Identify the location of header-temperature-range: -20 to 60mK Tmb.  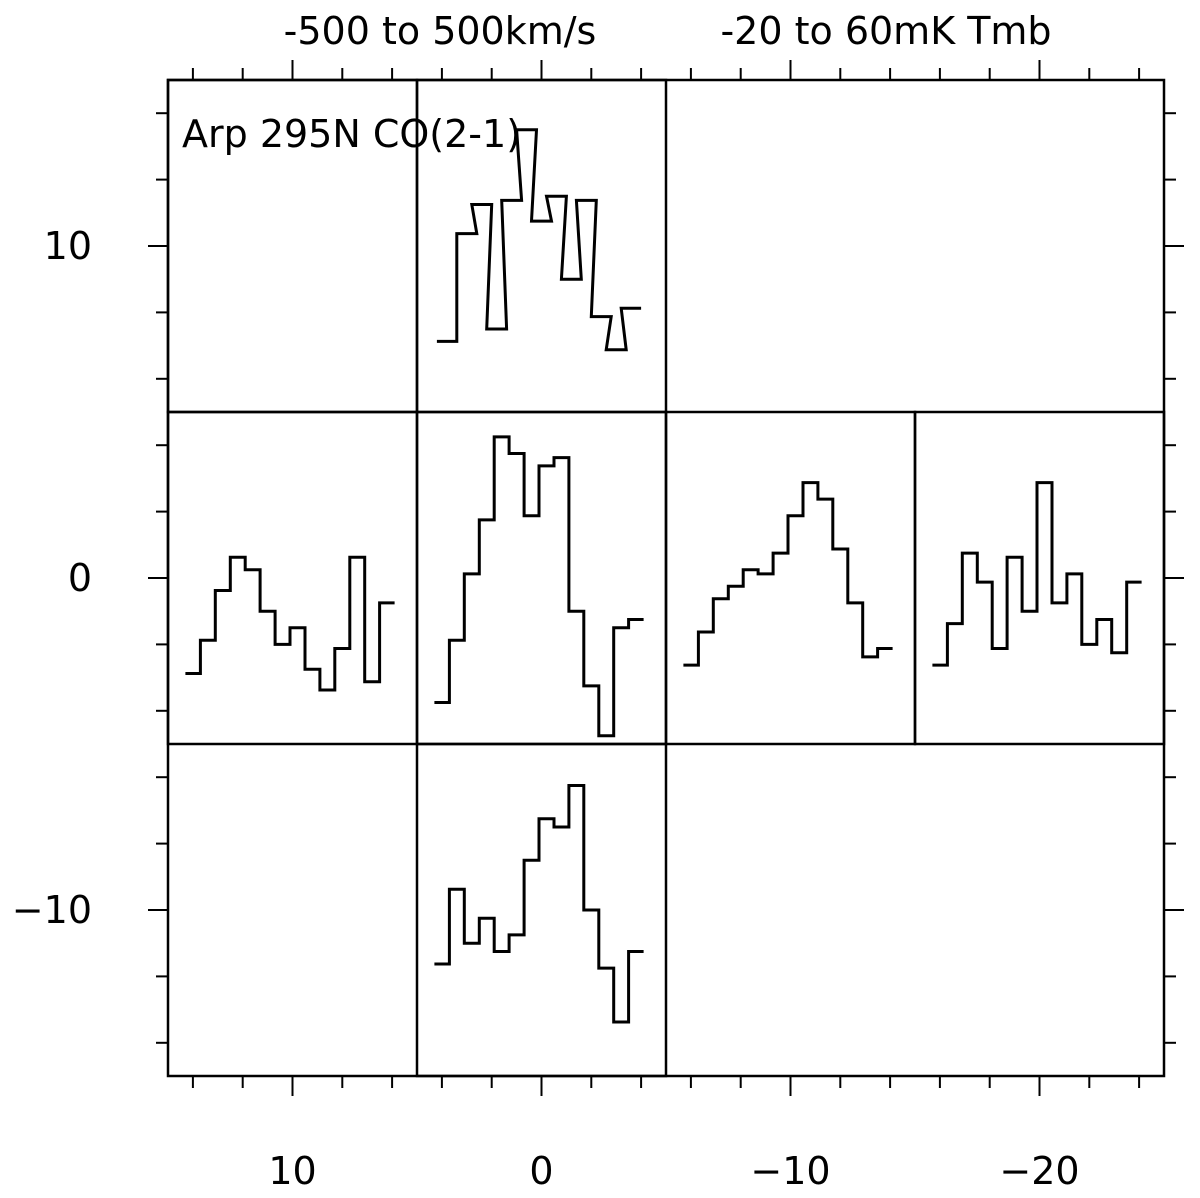
(885, 31).